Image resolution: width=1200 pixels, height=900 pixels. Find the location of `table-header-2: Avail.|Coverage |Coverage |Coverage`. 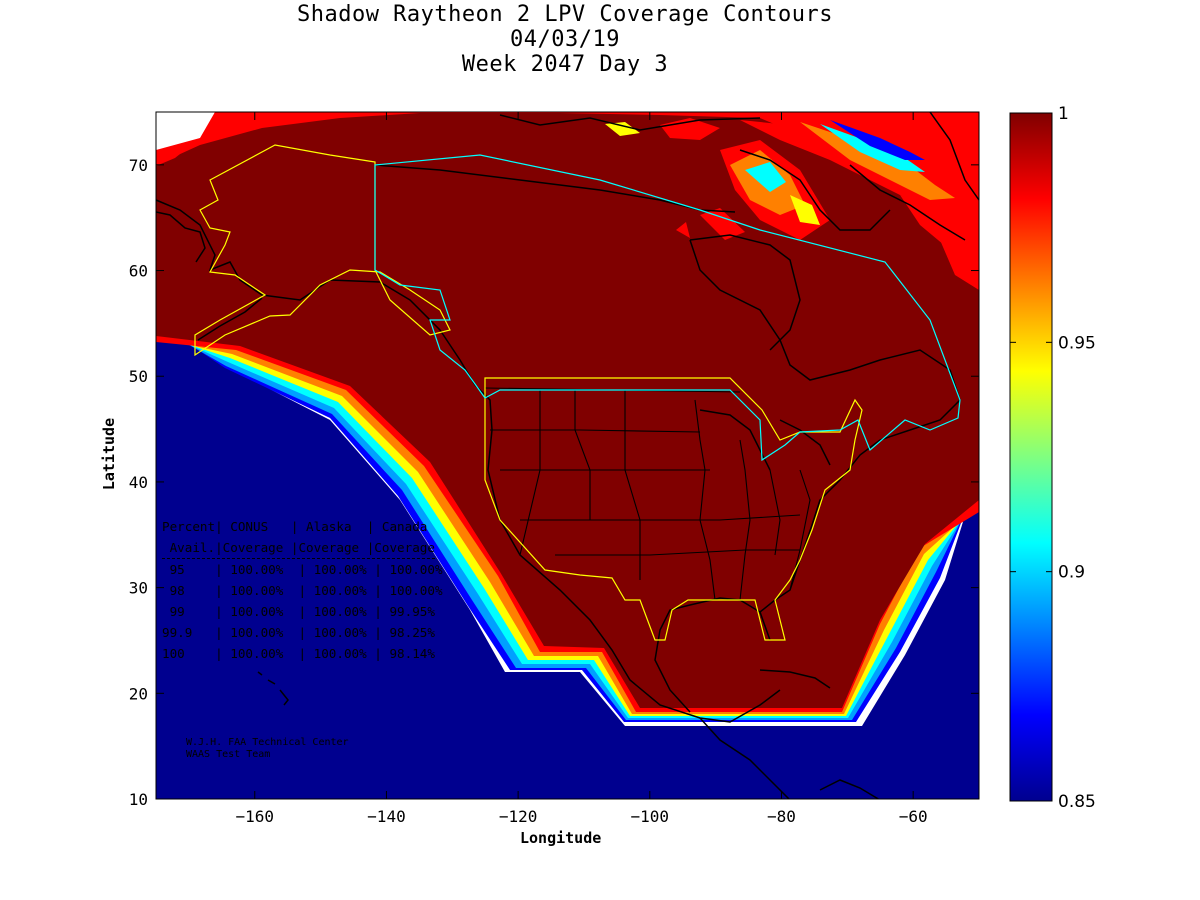

table-header-2: Avail.|Coverage |Coverage |Coverage is located at coordinates (298, 548).